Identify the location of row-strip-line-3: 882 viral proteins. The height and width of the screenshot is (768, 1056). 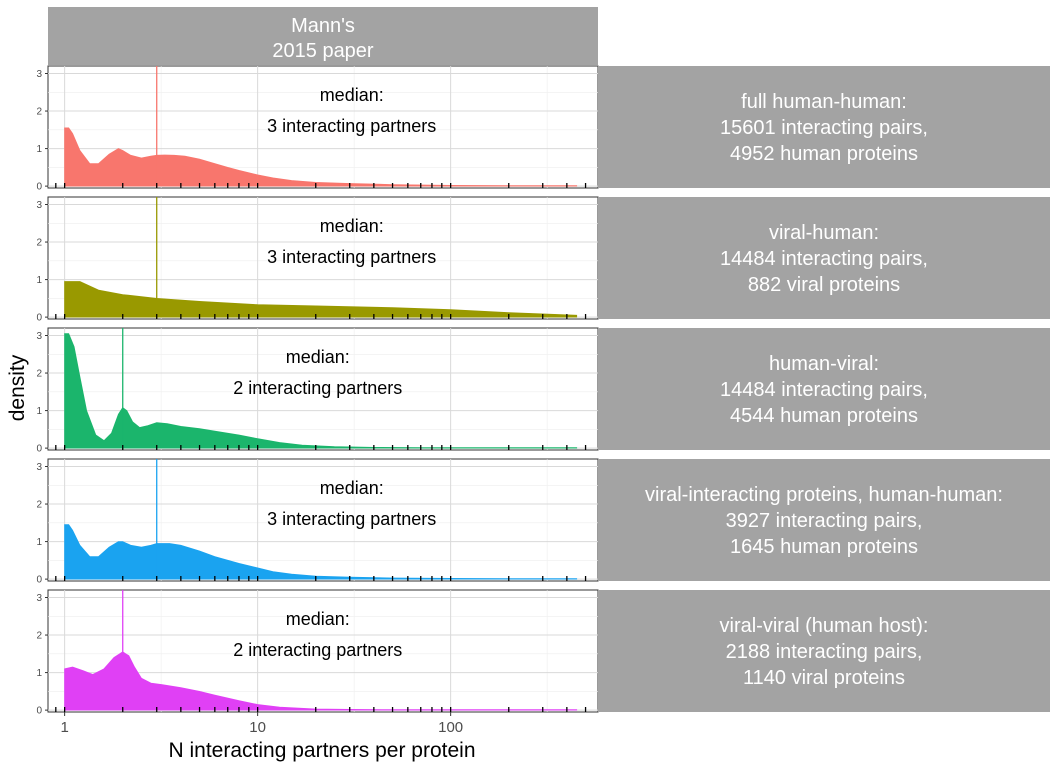
(824, 285).